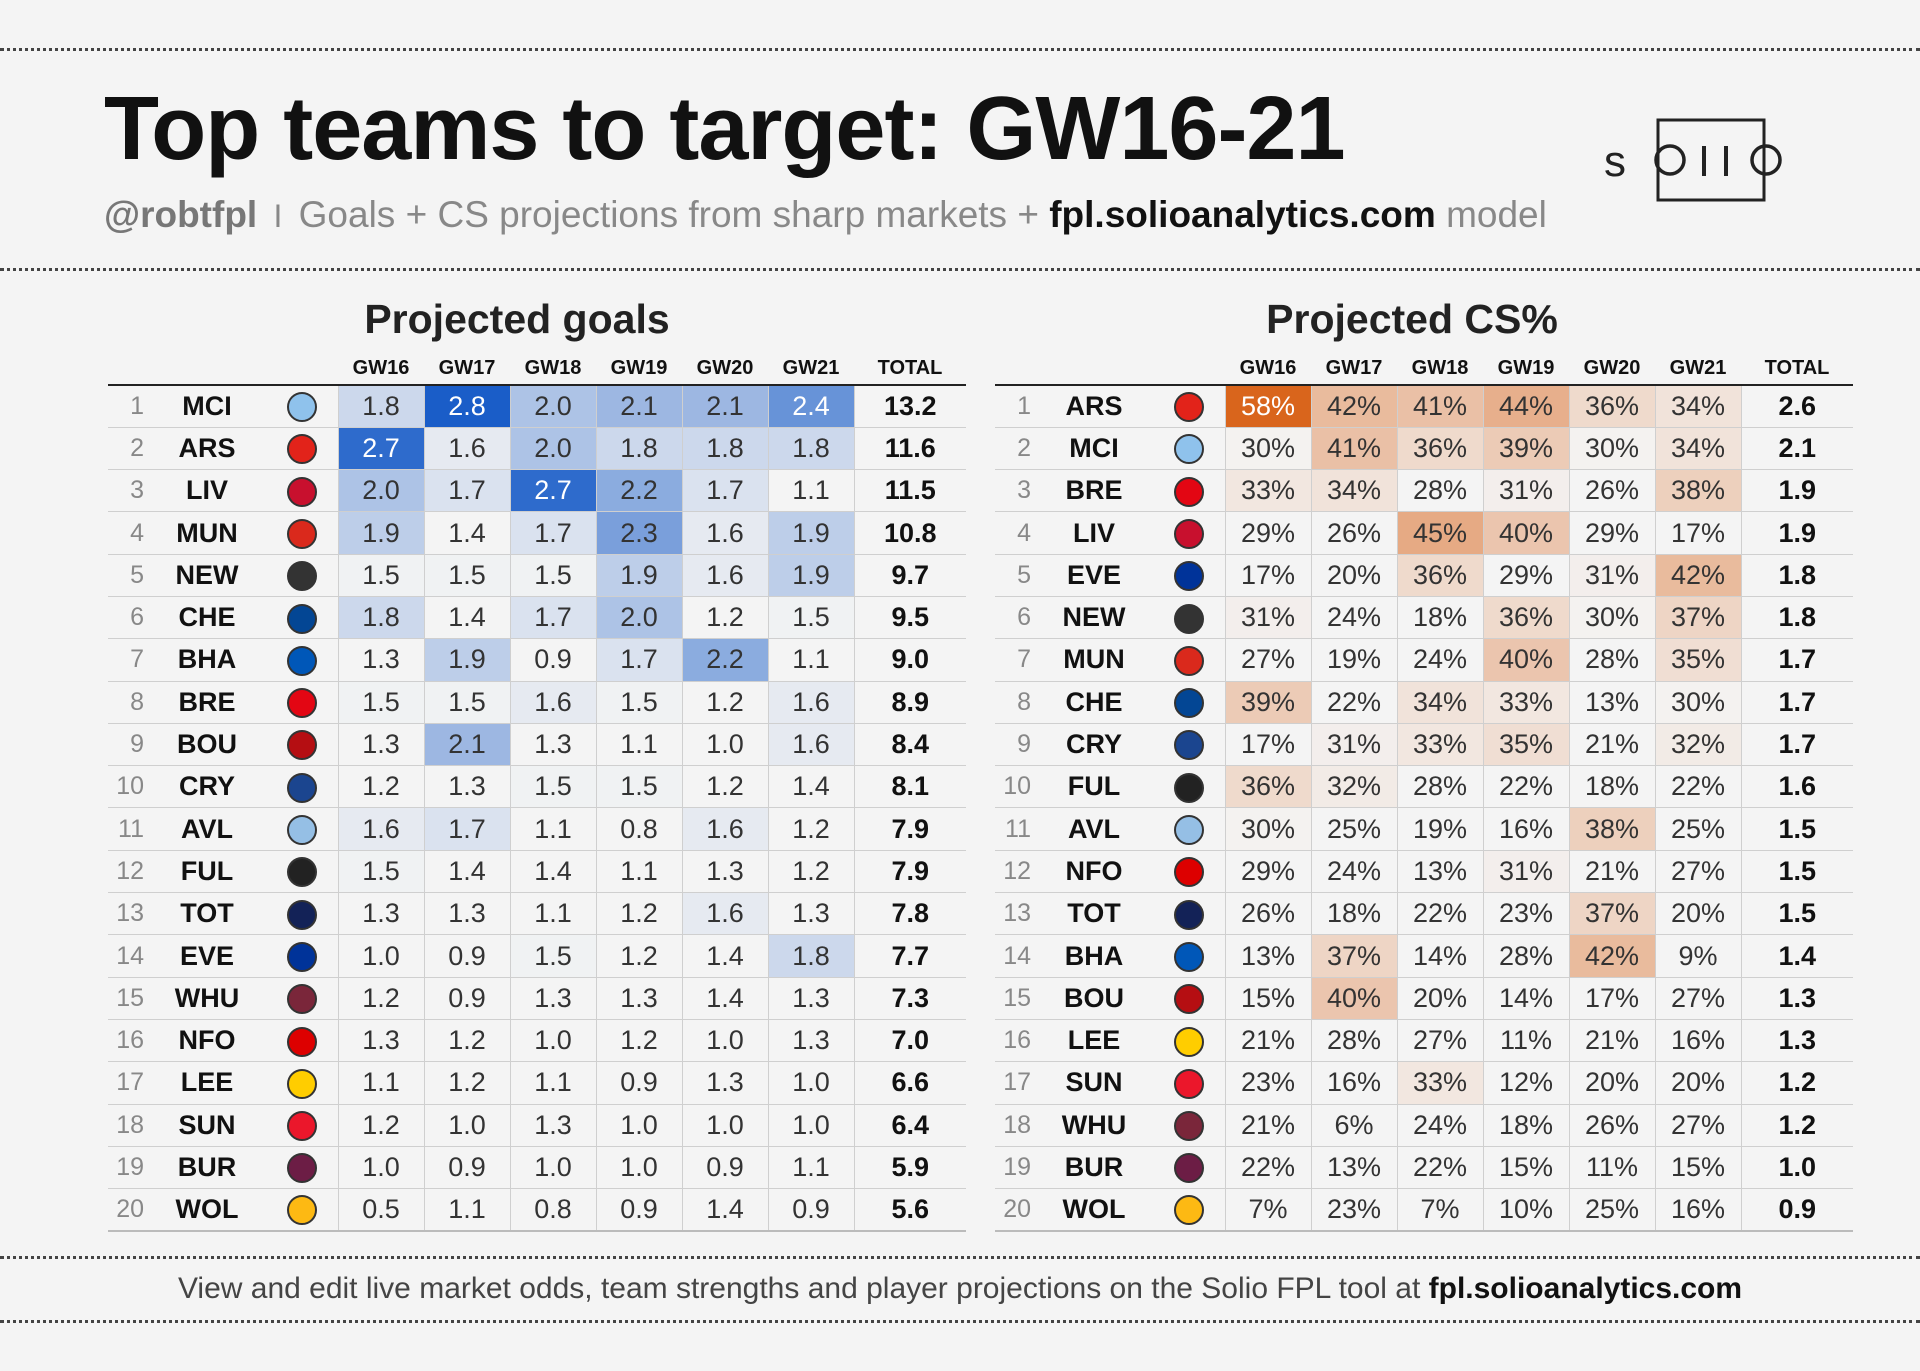 The height and width of the screenshot is (1371, 1920). I want to click on table-row: 14 BHA 13% 37% 14% 28% 42% 9% 1.4, so click(1424, 956).